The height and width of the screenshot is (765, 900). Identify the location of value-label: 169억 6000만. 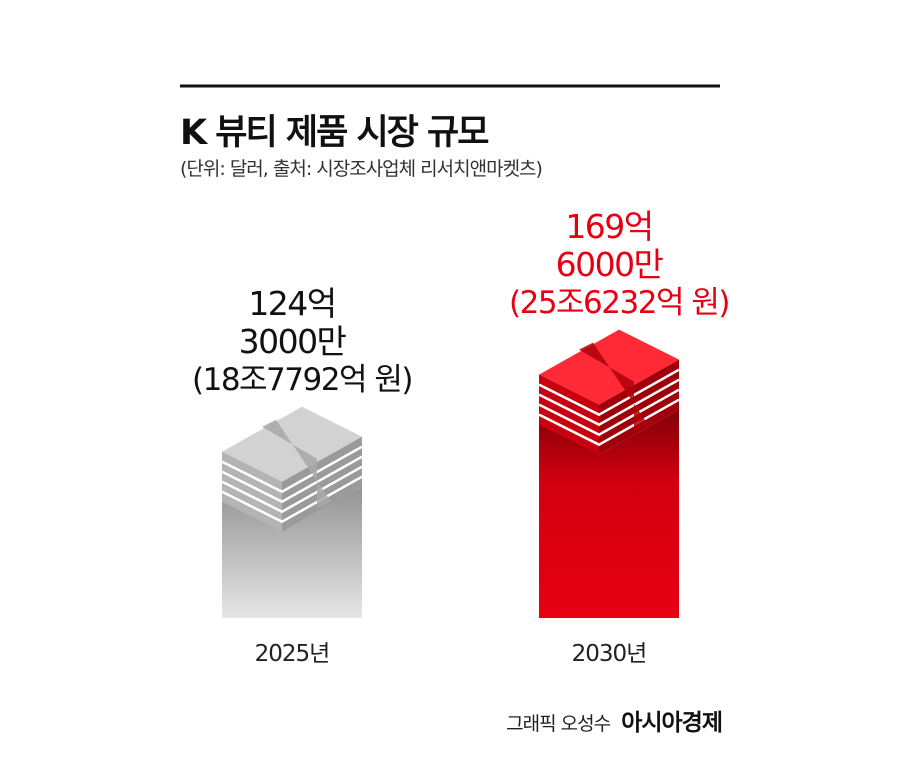
(609, 245).